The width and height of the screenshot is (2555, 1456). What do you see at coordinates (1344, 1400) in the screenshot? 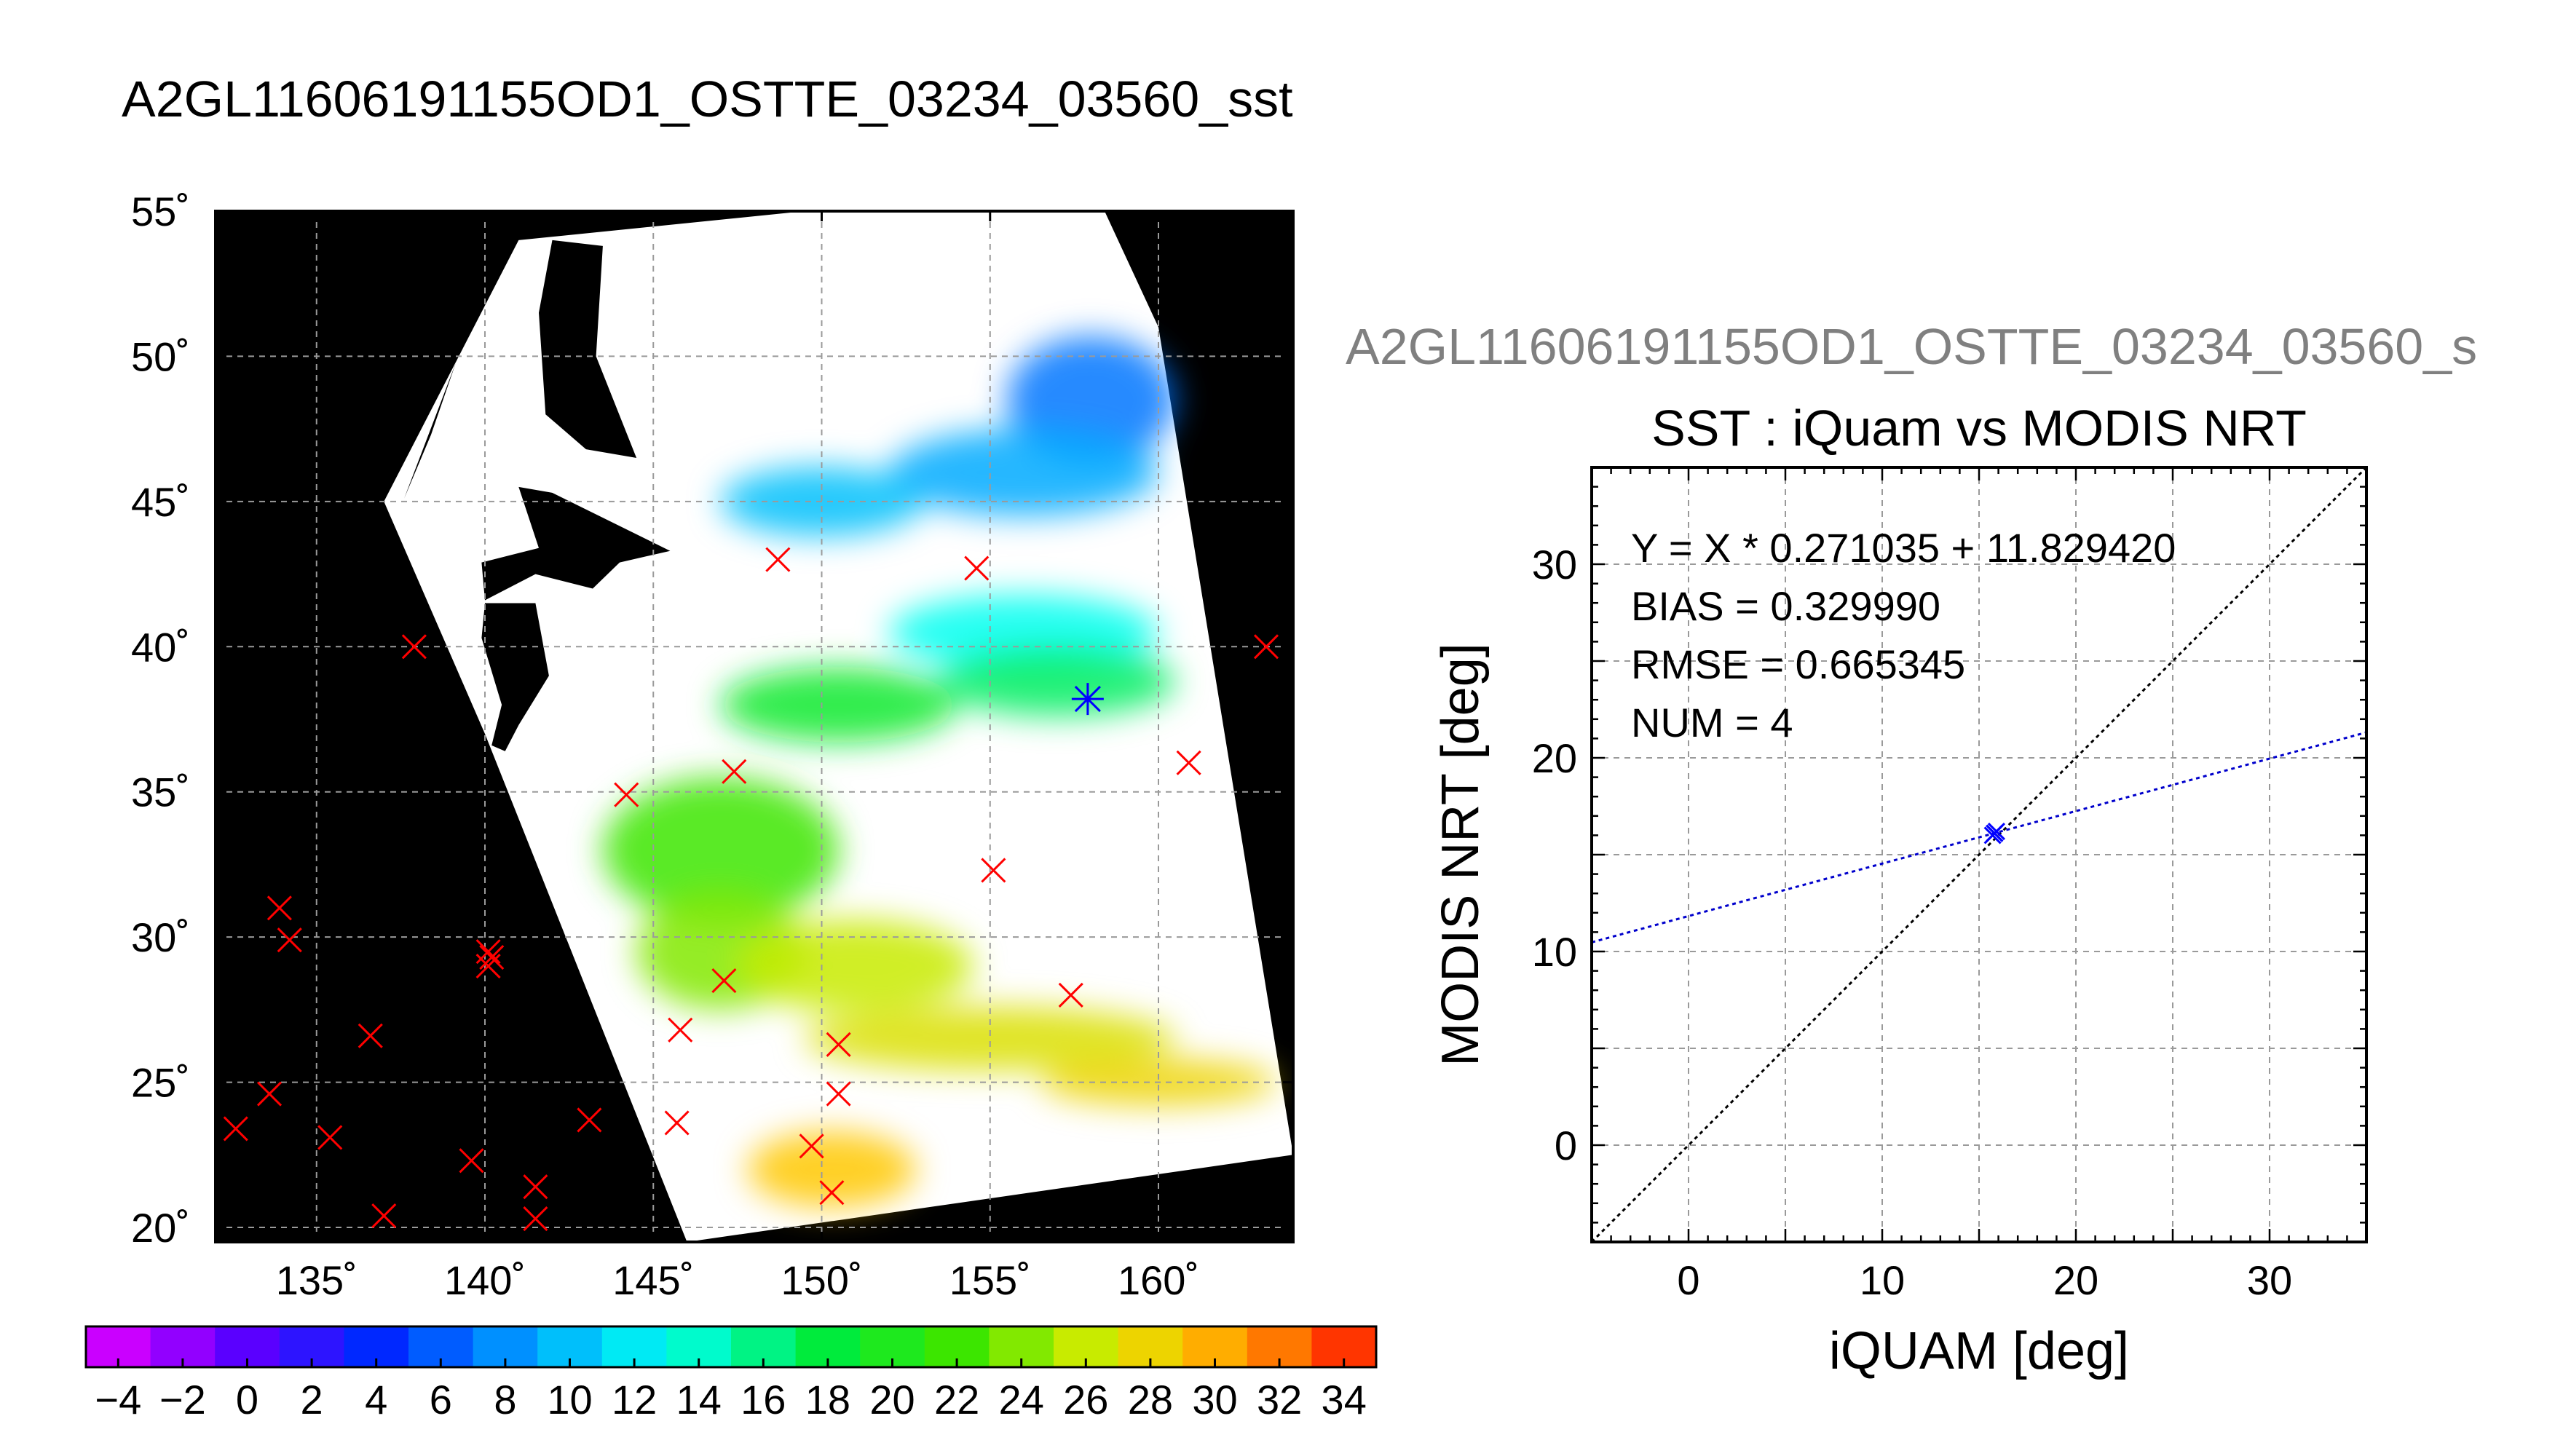
I see `colorbar-tick-label: 34` at bounding box center [1344, 1400].